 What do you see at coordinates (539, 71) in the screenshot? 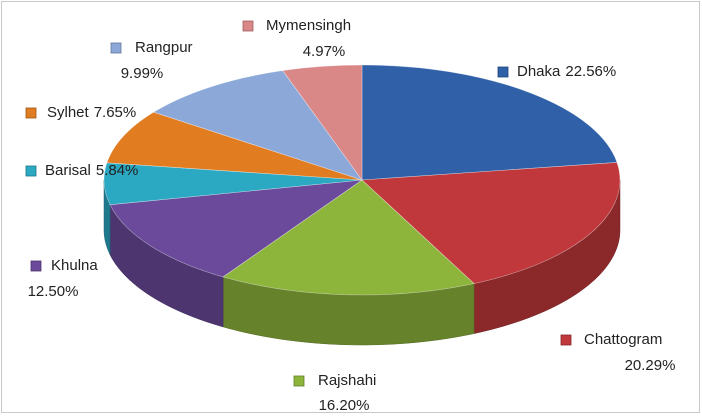
I see `category-name: Dhaka` at bounding box center [539, 71].